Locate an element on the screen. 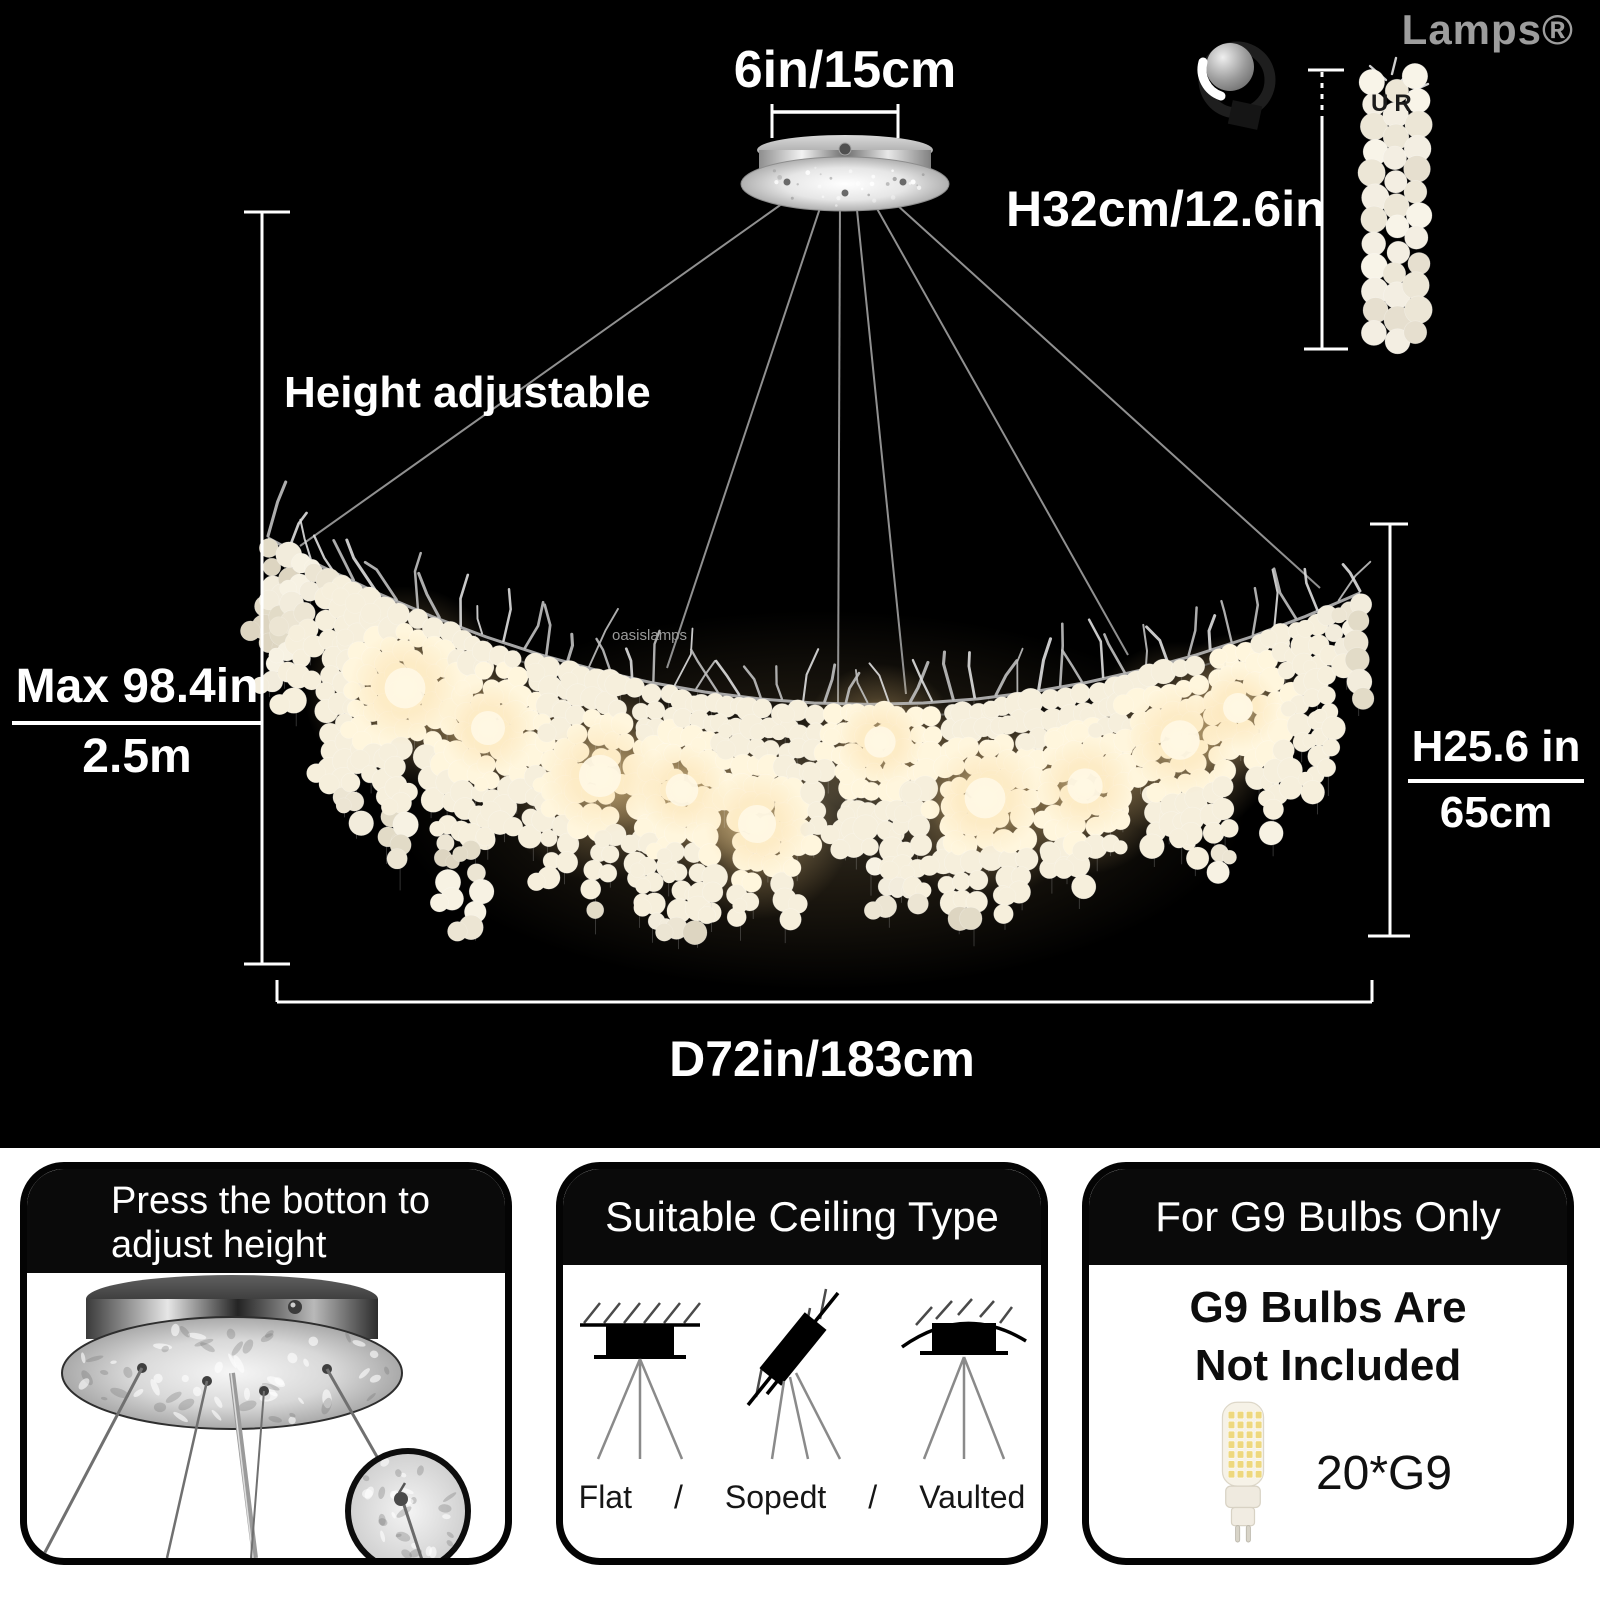 The width and height of the screenshot is (1600, 1600). strand-watermark-text: UR is located at coordinates (1394, 103).